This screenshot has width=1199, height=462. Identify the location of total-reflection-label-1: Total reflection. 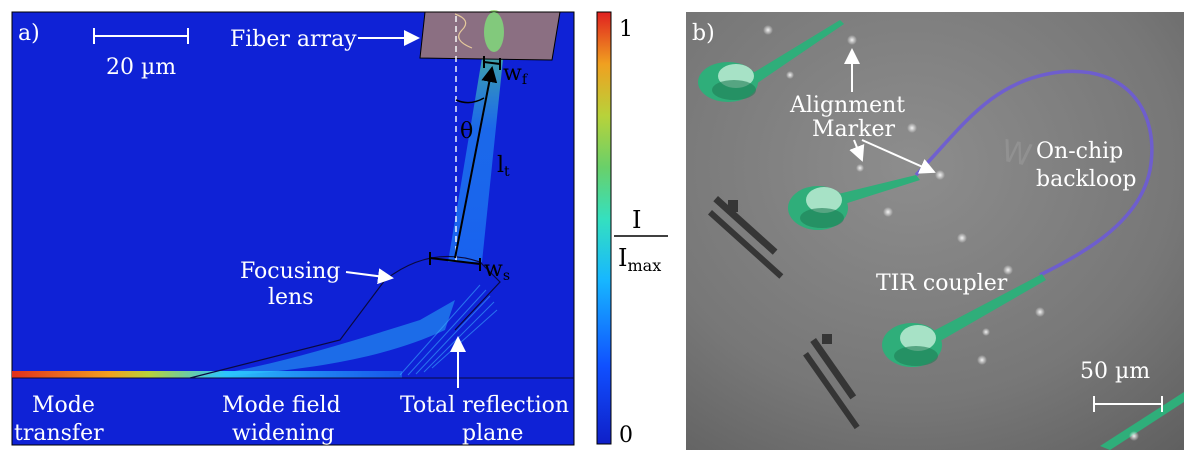
(484, 405).